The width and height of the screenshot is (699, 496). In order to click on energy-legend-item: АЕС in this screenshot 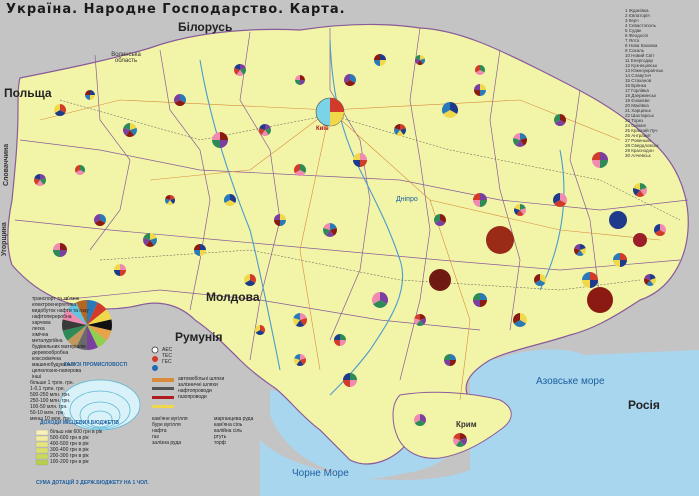, I will do `click(167, 350)`.